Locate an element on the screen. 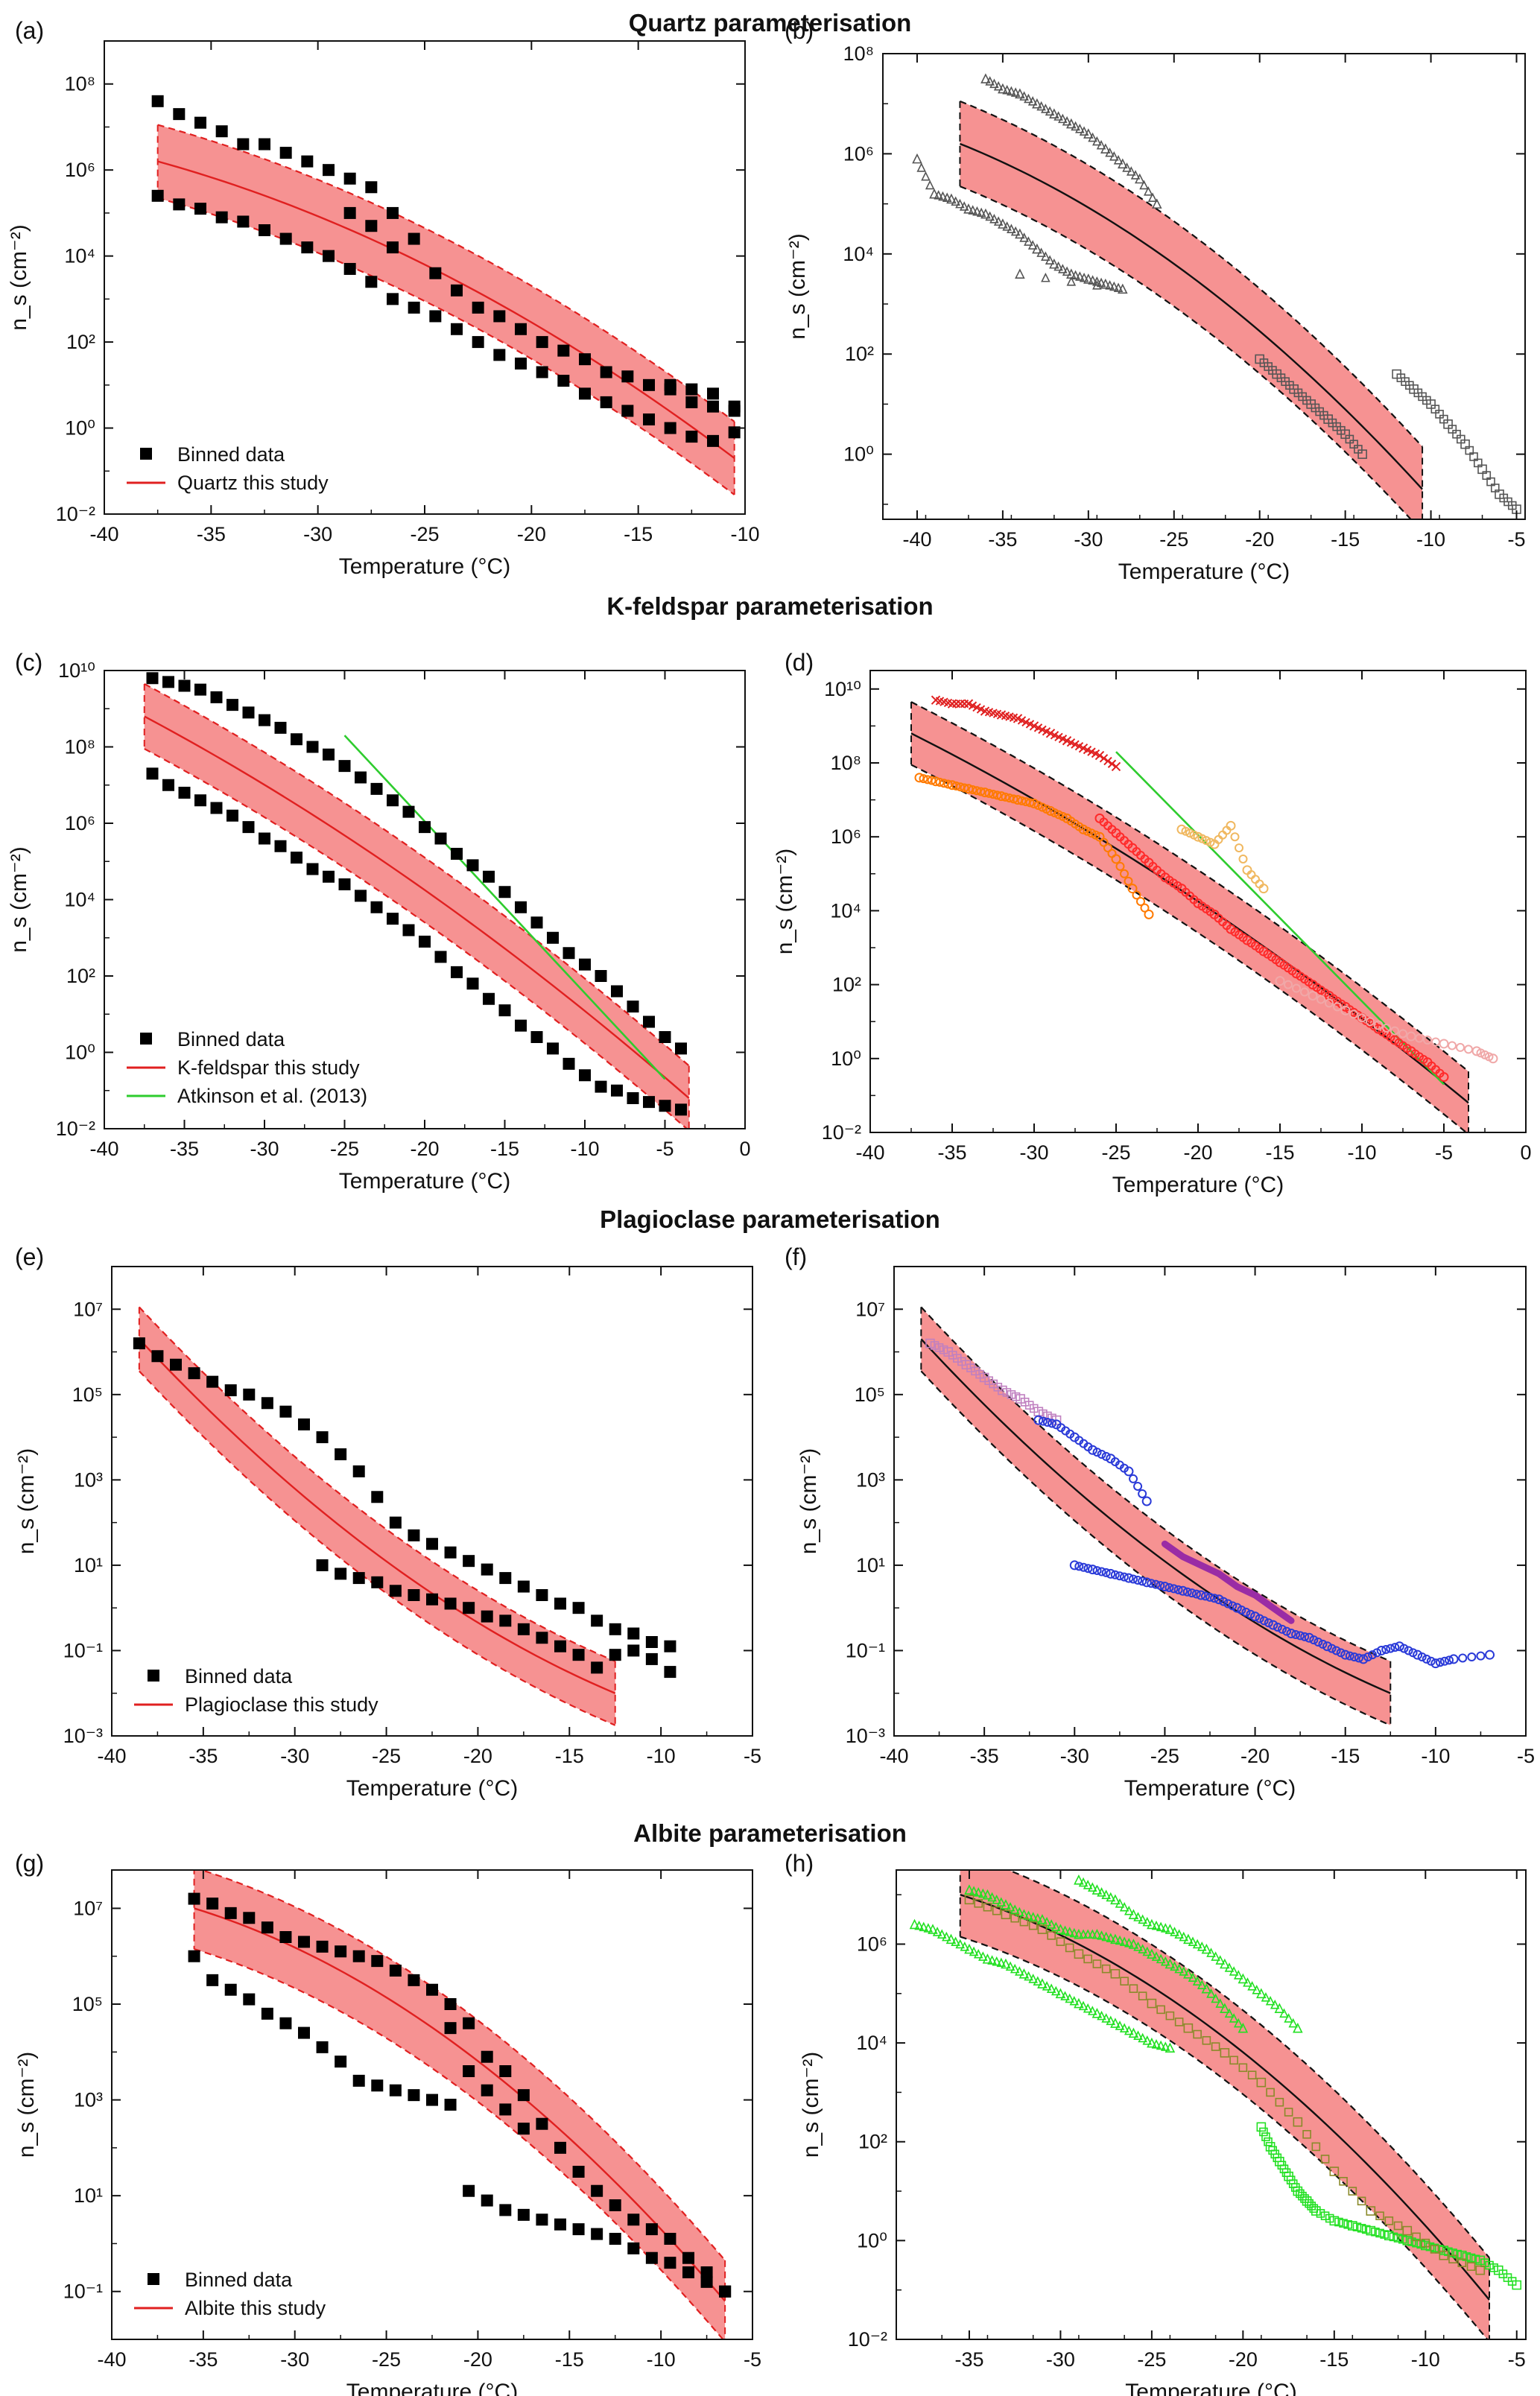 Image resolution: width=1540 pixels, height=2396 pixels. fit-line is located at coordinates (1155, 1516).